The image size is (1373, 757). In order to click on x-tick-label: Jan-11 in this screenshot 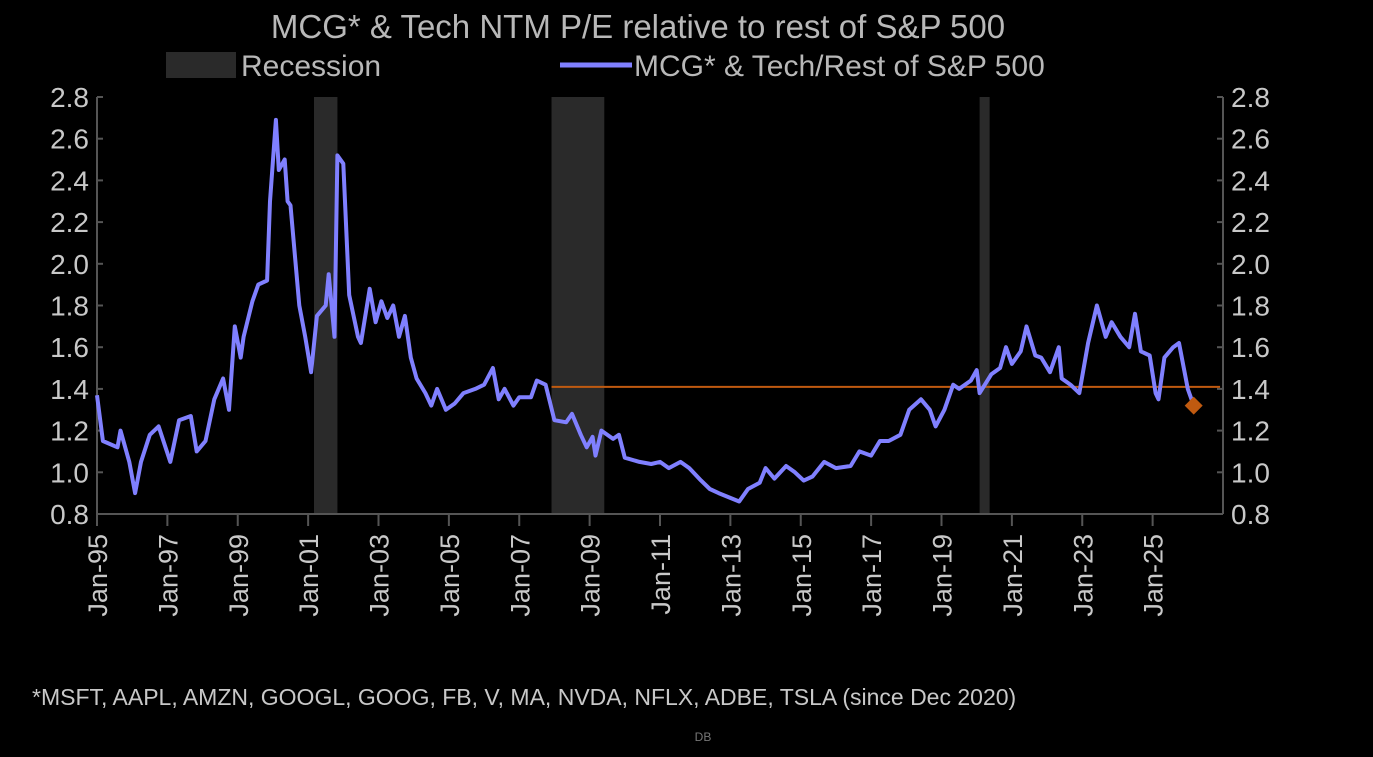, I will do `click(661, 574)`.